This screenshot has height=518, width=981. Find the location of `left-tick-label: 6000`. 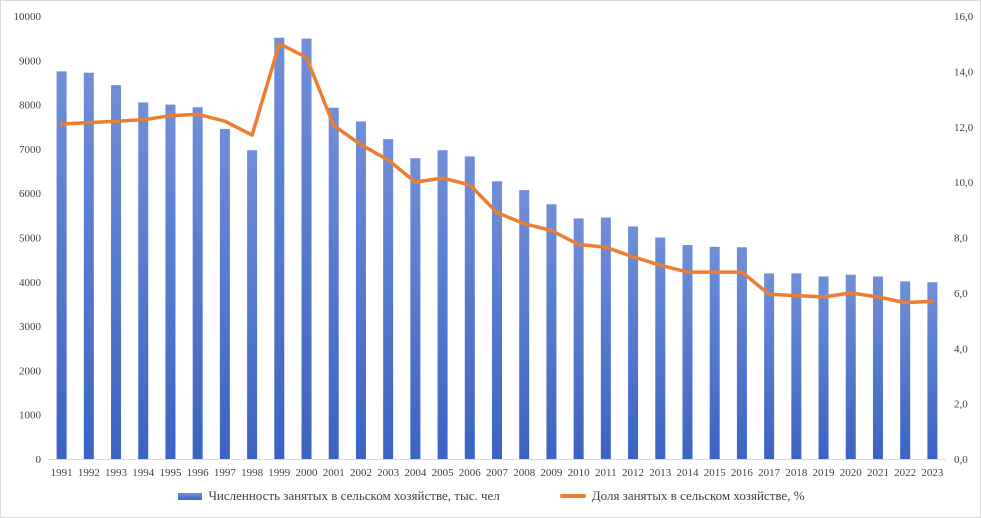

left-tick-label: 6000 is located at coordinates (30, 194).